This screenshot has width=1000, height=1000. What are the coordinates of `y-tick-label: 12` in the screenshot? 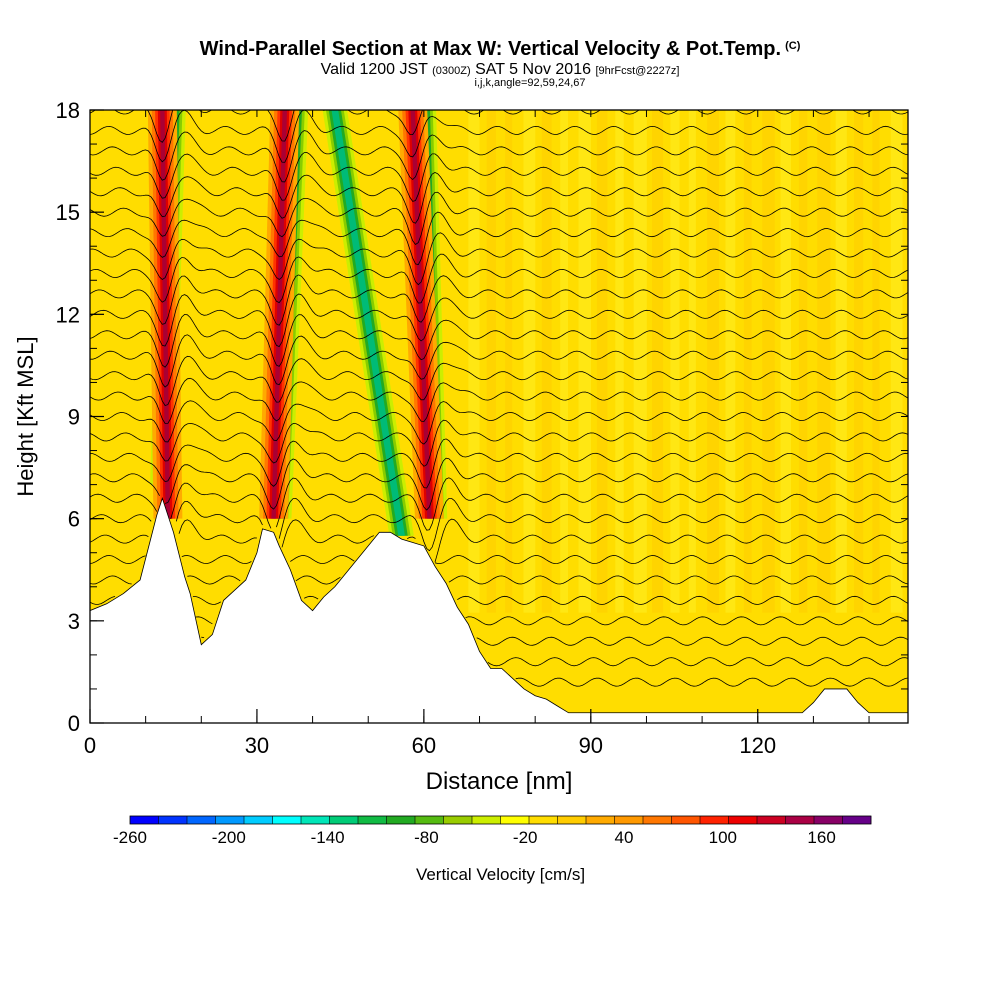 It's located at (68, 314).